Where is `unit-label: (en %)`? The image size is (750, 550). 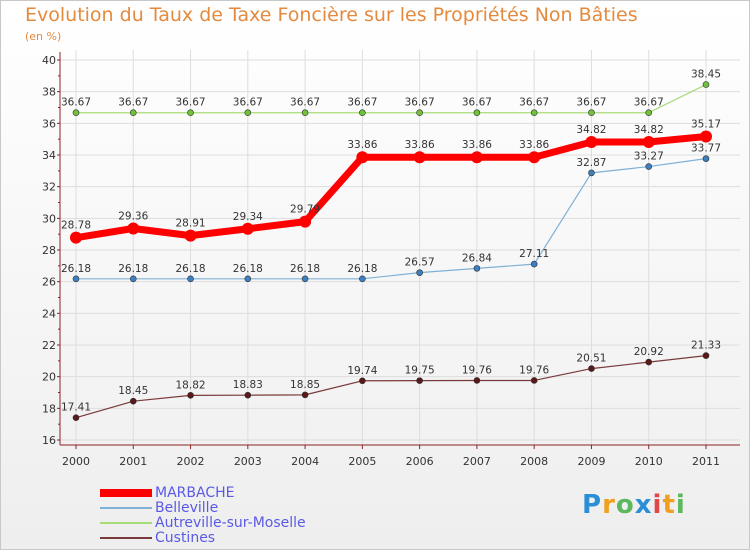 unit-label: (en %) is located at coordinates (43, 36).